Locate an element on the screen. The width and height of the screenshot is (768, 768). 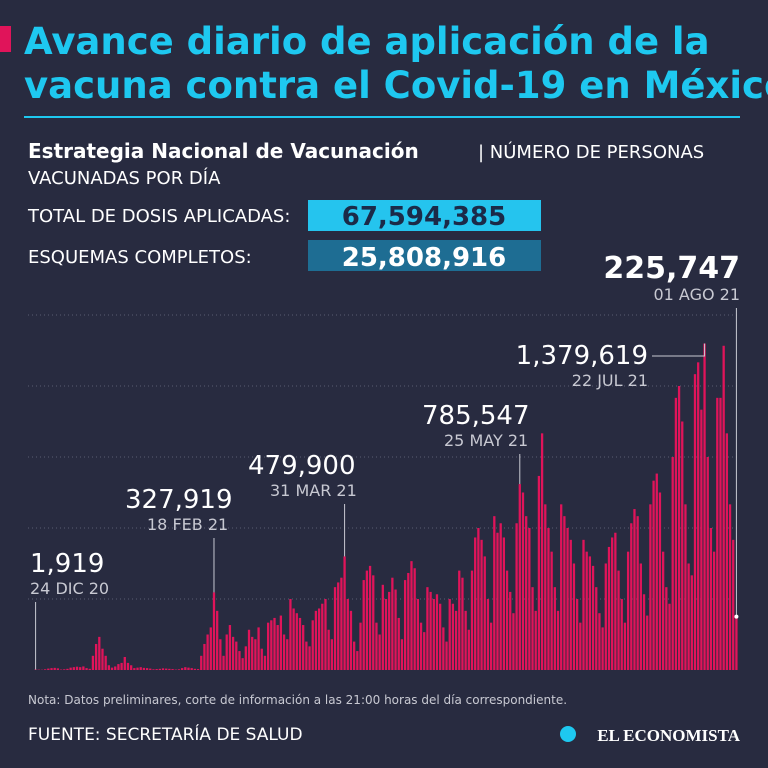
annotation-date: 24 DIC 20 is located at coordinates (69, 588).